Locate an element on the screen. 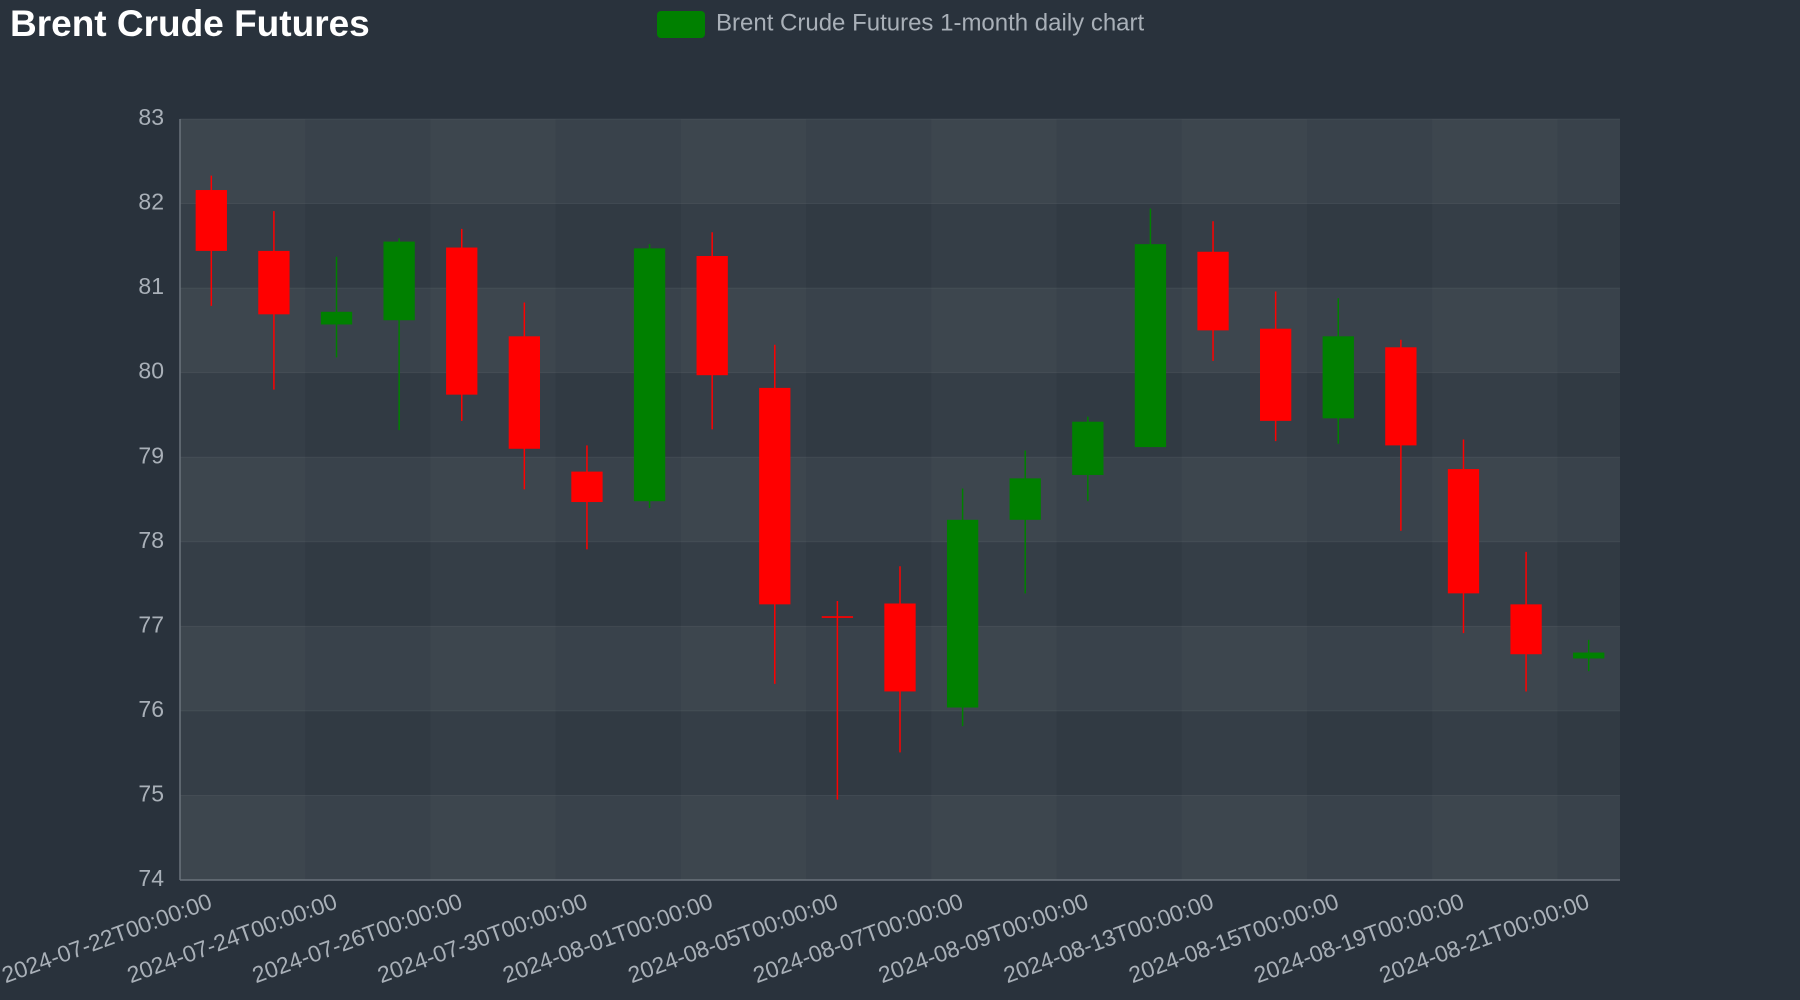 This screenshot has width=1800, height=1000. x-tick-label: 2024-07-24T00:00:00 is located at coordinates (232, 938).